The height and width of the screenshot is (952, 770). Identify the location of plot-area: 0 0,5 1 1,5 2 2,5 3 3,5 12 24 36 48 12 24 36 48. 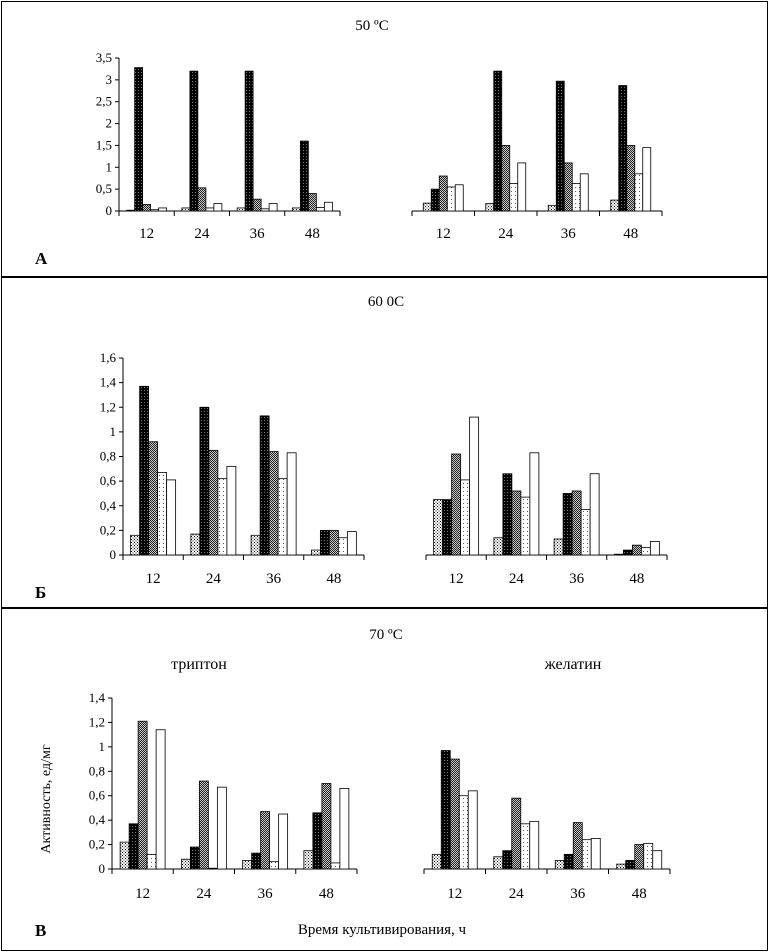
(379, 146).